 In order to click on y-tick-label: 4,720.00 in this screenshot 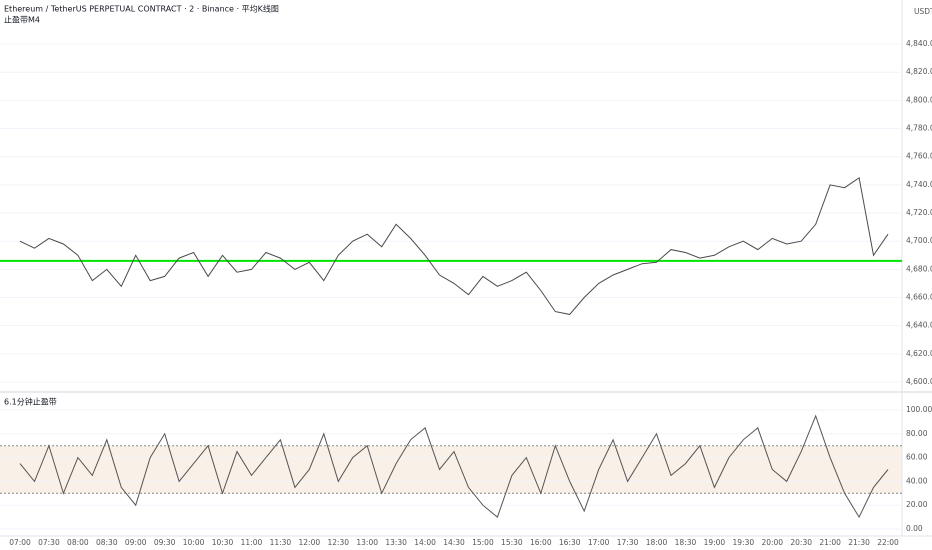, I will do `click(919, 212)`.